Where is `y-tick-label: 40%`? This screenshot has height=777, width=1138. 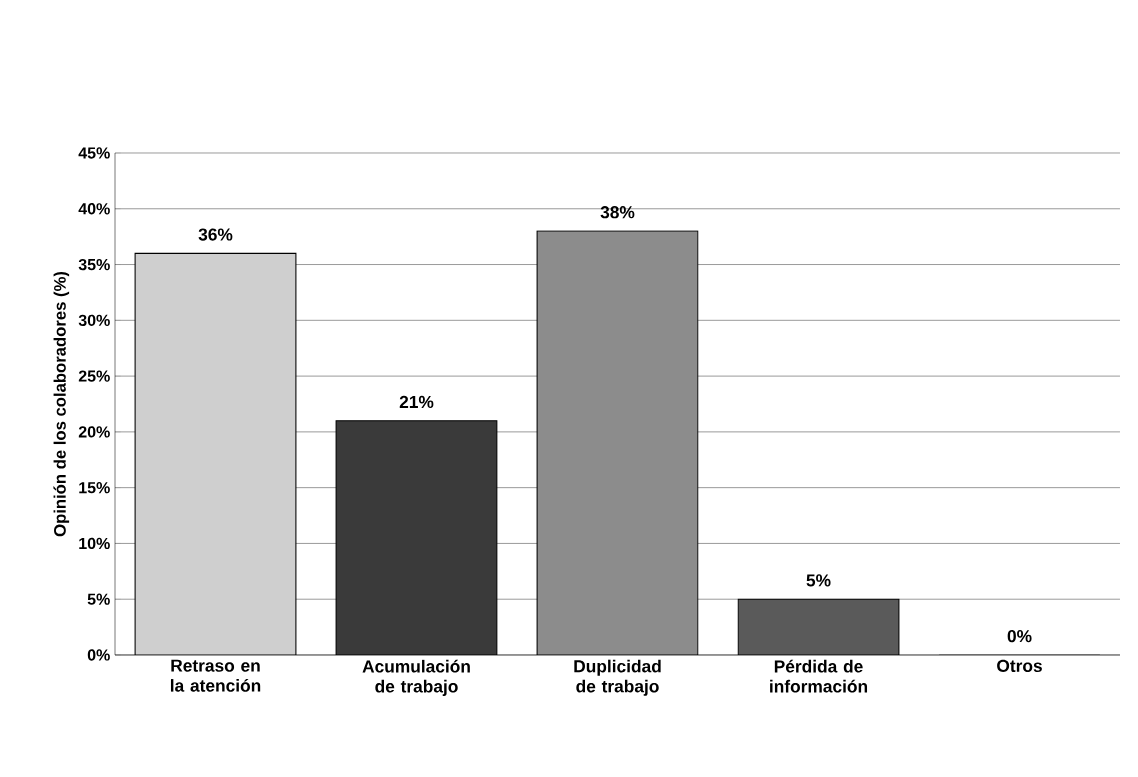 y-tick-label: 40% is located at coordinates (94, 209).